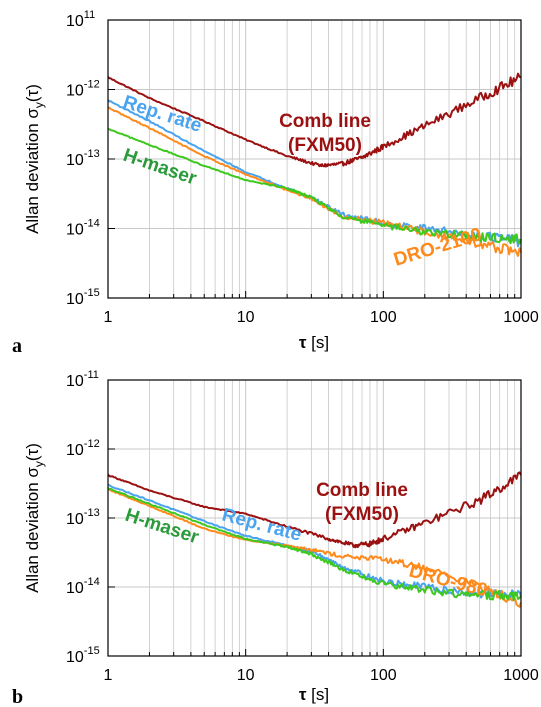  Describe the element at coordinates (82, 379) in the screenshot. I see `y-tick-label: 10-11` at that location.